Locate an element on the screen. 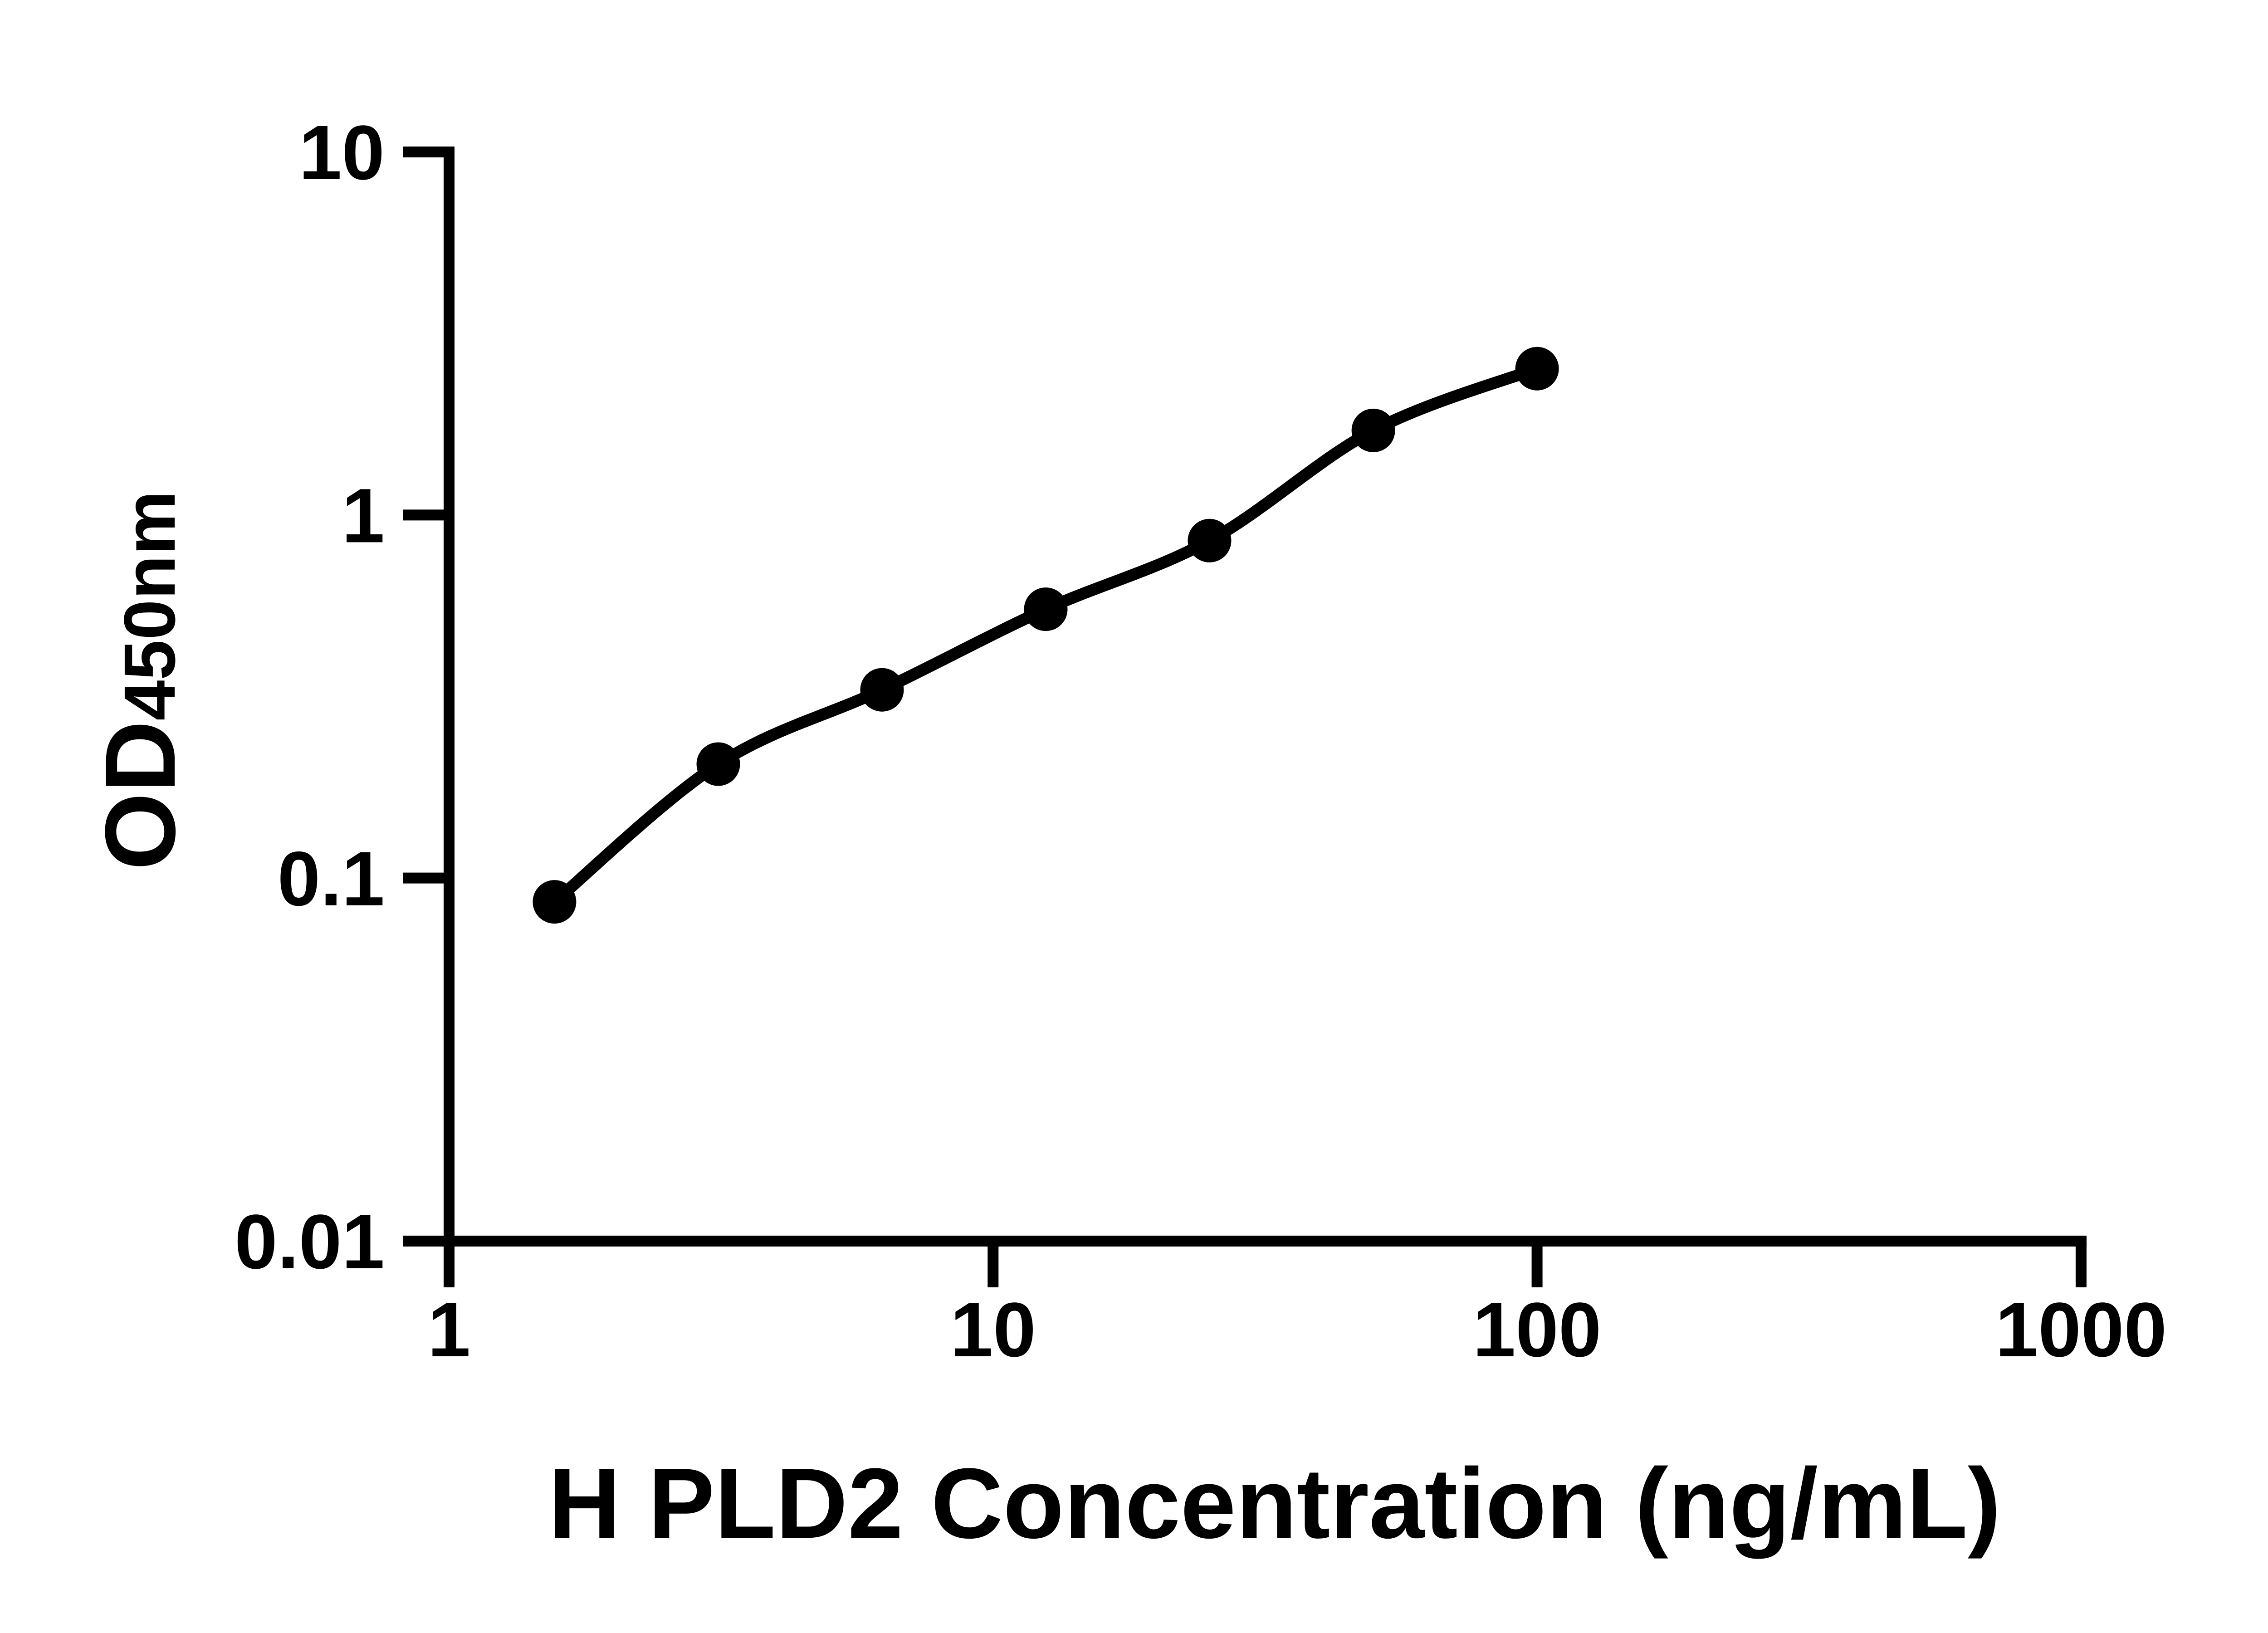  x-axis-title: H PLD2 Concentration (ng/mL) is located at coordinates (1275, 1503).